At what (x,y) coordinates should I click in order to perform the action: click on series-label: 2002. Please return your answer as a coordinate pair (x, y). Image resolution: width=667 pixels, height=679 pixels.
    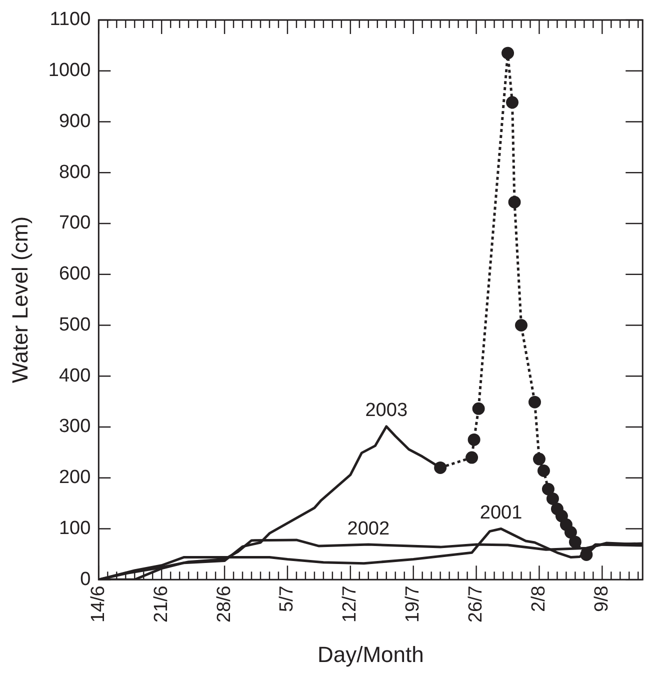
    Looking at the image, I should click on (368, 529).